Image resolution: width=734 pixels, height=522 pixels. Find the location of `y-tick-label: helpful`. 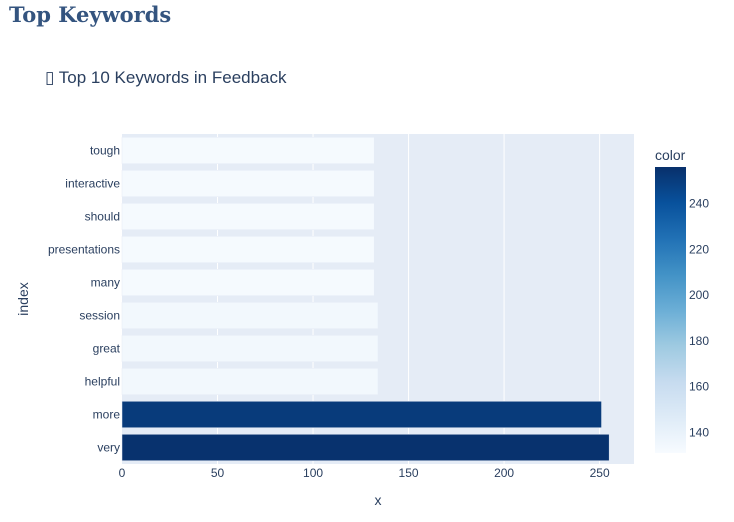

y-tick-label: helpful is located at coordinates (102, 382).